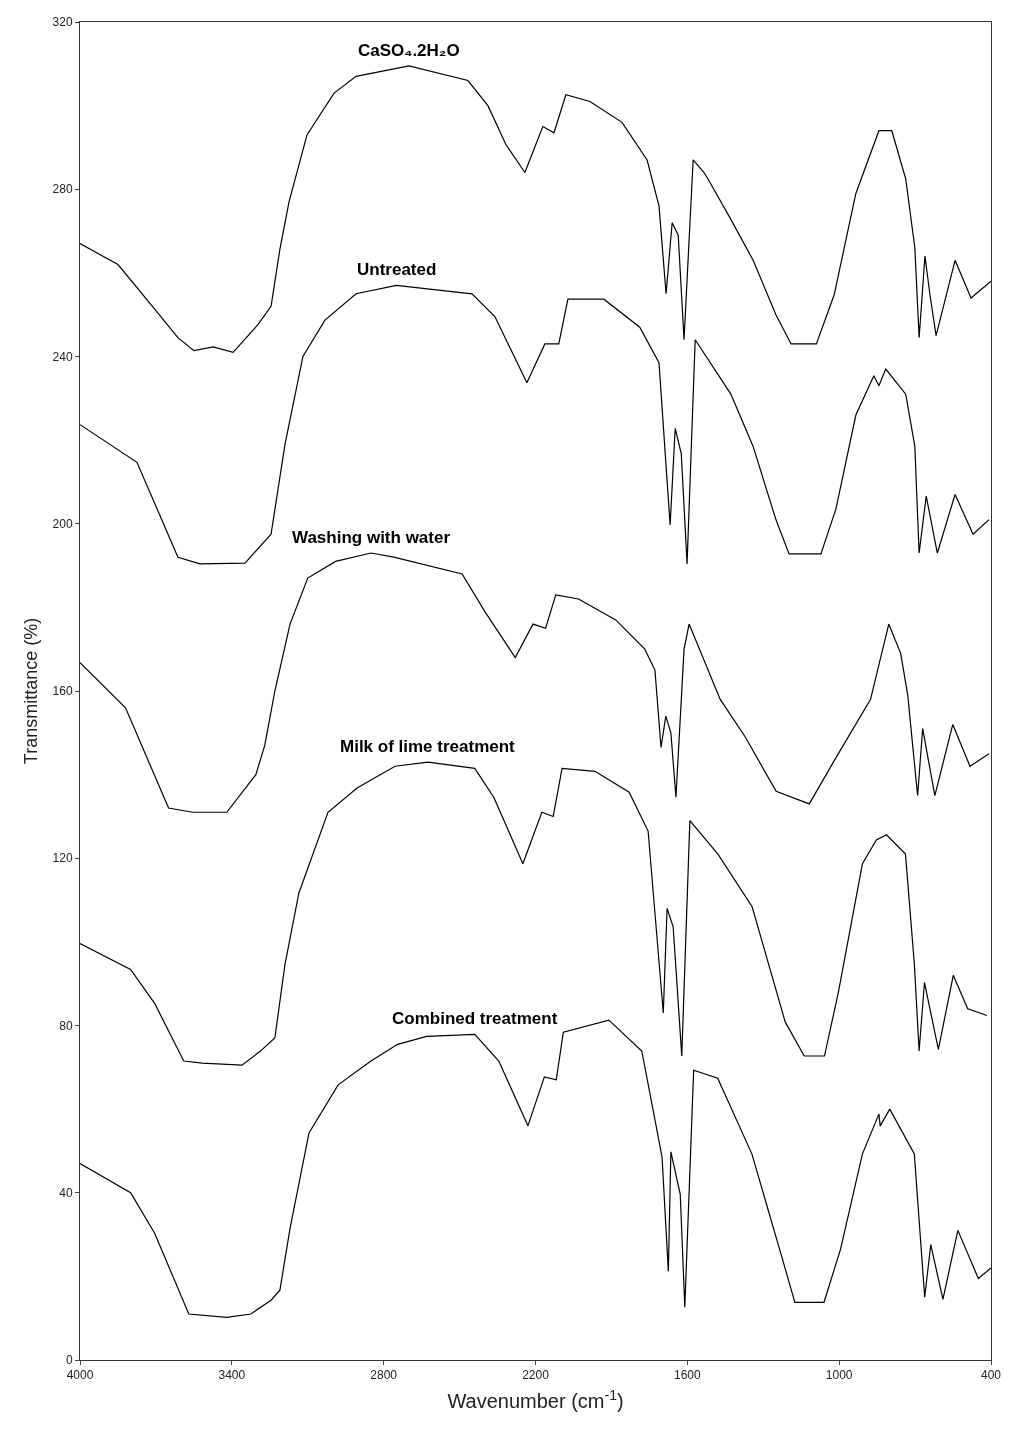  I want to click on x-tick-label: 2200, so click(536, 1375).